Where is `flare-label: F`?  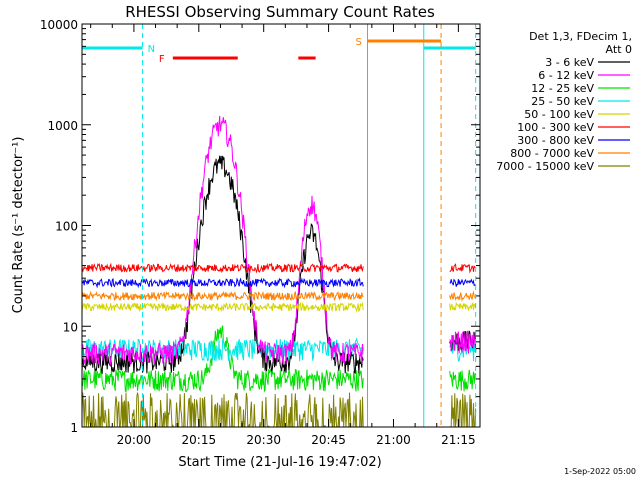
flare-label: F is located at coordinates (162, 59).